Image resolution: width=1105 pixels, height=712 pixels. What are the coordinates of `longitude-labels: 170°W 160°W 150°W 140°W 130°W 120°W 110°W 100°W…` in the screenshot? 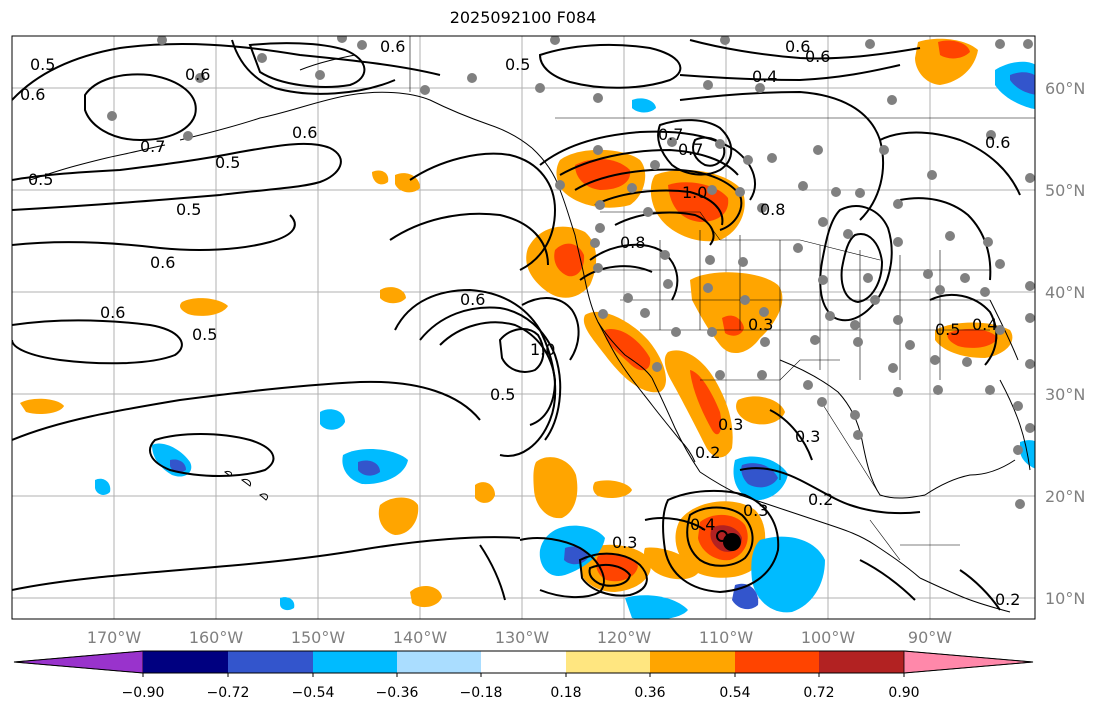 It's located at (519, 637).